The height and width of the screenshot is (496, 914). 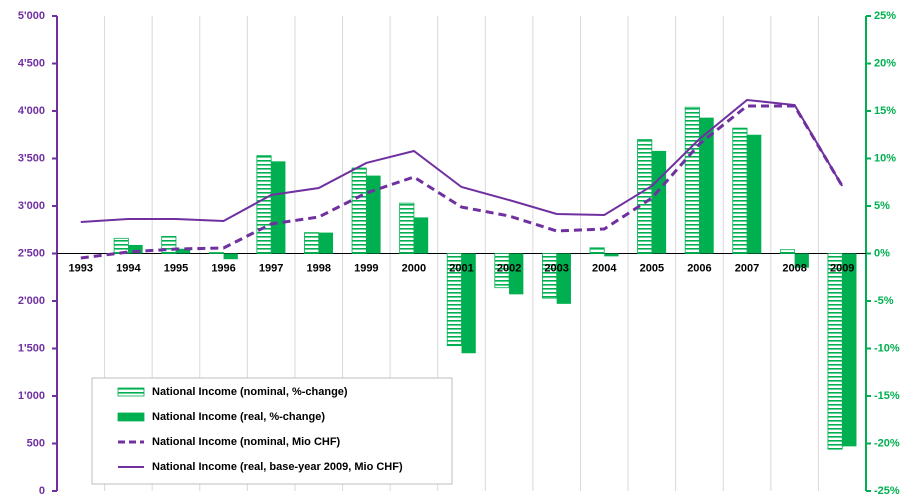 What do you see at coordinates (882, 206) in the screenshot?
I see `y2-tick-label: 5%` at bounding box center [882, 206].